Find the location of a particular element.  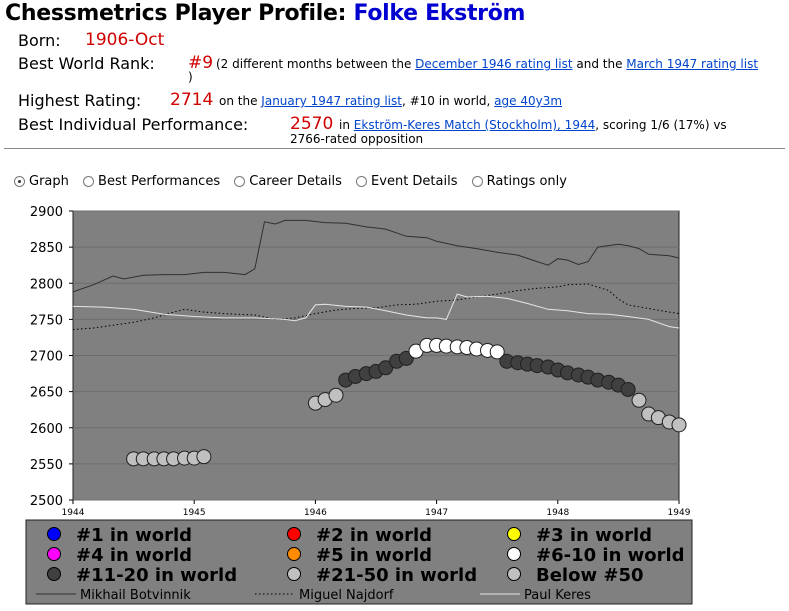

tab-ratings-only: Ratings only is located at coordinates (519, 181).